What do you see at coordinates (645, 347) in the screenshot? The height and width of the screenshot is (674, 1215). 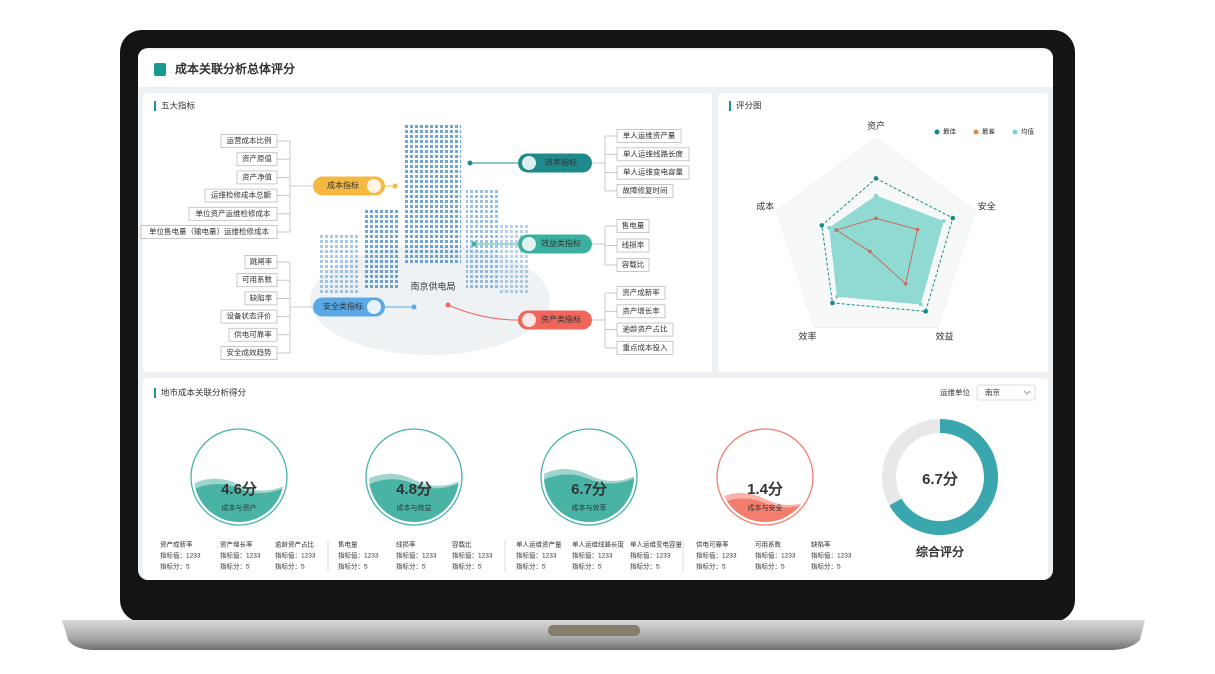 I see `indicator-item: 重点成本投入` at bounding box center [645, 347].